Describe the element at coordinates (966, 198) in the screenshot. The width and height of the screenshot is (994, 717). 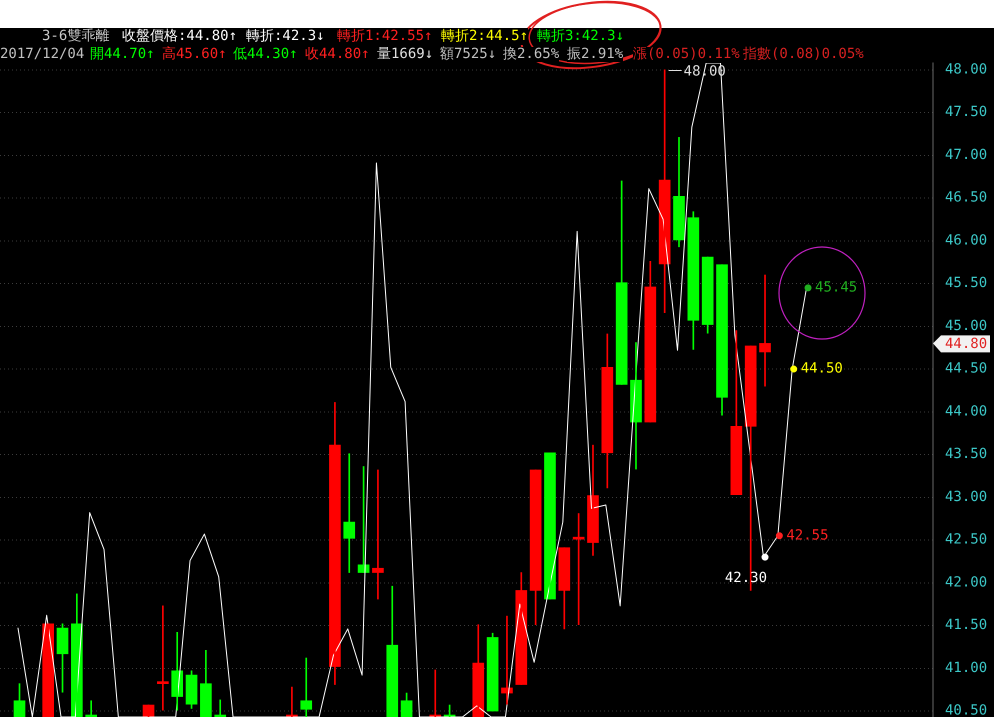
I see `y-tick-label: 46.50` at that location.